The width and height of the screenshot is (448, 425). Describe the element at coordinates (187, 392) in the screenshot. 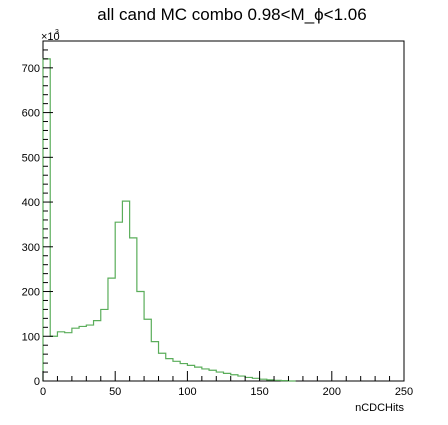

I see `x-tick-label: 100` at that location.